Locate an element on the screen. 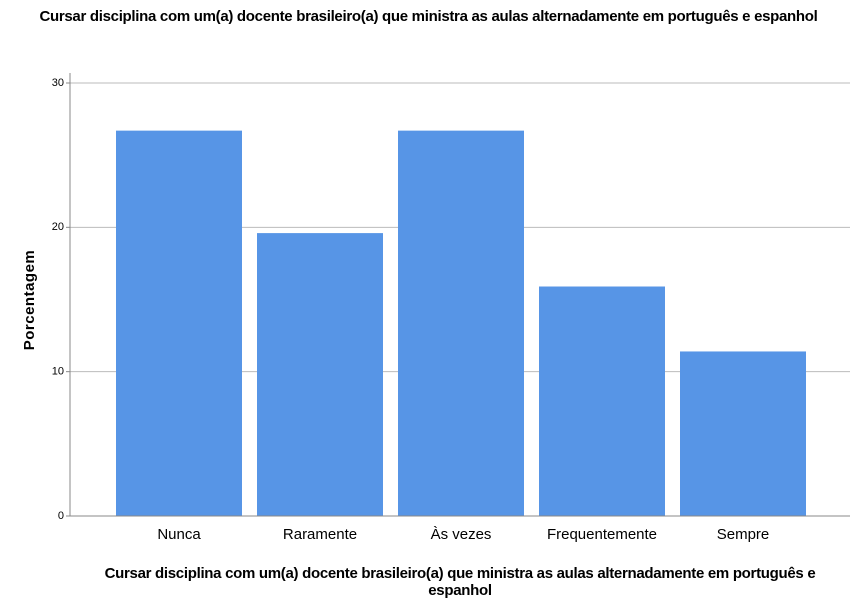 This screenshot has height=603, width=857. x-tick-label: Sempre is located at coordinates (743, 534).